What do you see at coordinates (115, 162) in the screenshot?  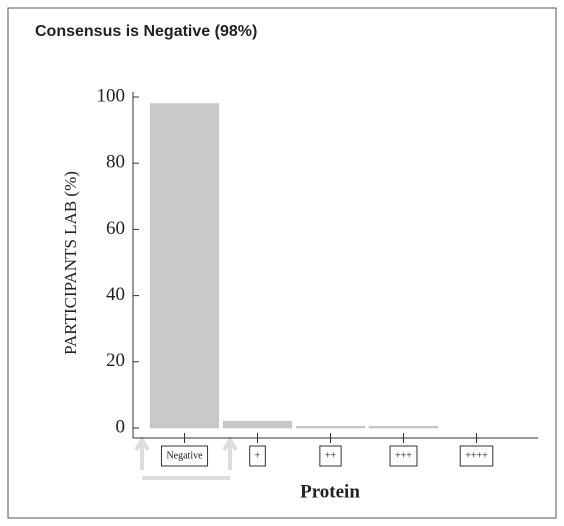 I see `y-tick-label: 80` at bounding box center [115, 162].